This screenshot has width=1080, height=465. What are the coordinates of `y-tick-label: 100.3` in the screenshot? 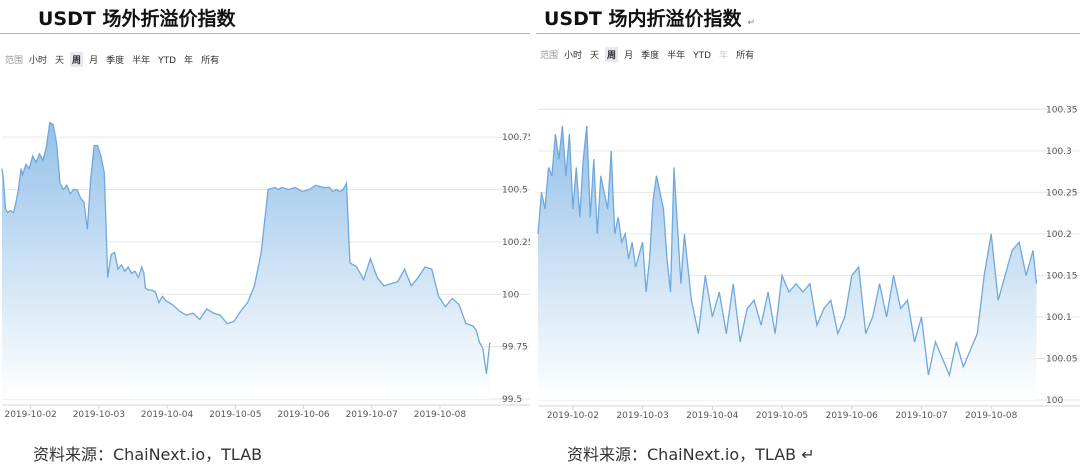 It's located at (1059, 152).